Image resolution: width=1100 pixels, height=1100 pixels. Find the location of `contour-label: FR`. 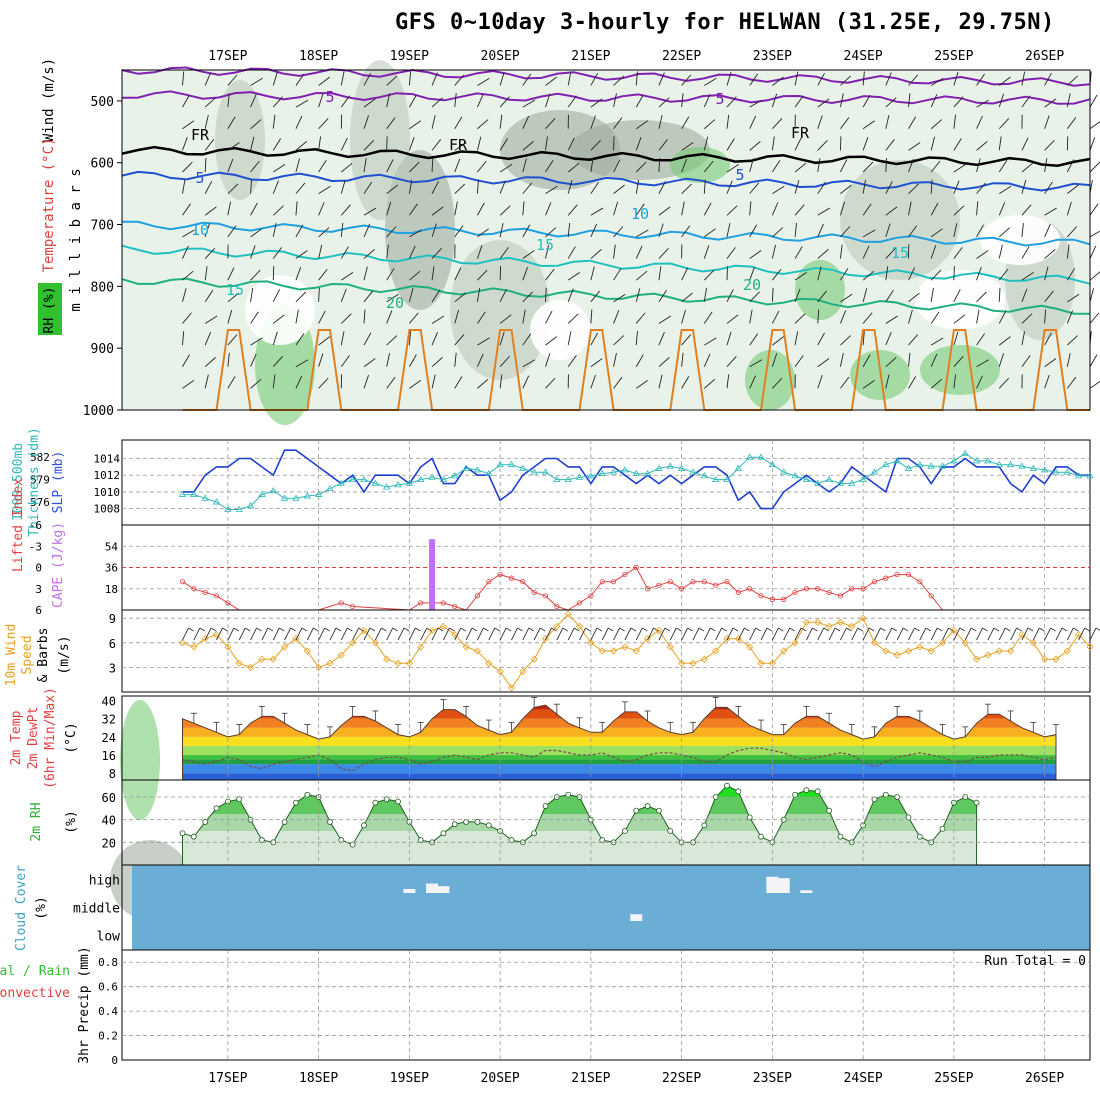

contour-label: FR is located at coordinates (800, 133).